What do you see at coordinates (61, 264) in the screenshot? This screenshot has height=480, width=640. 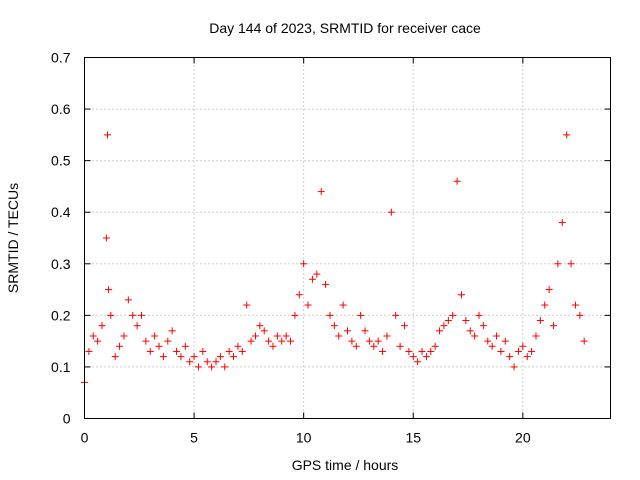 I see `y-tick-label: 0.3` at bounding box center [61, 264].